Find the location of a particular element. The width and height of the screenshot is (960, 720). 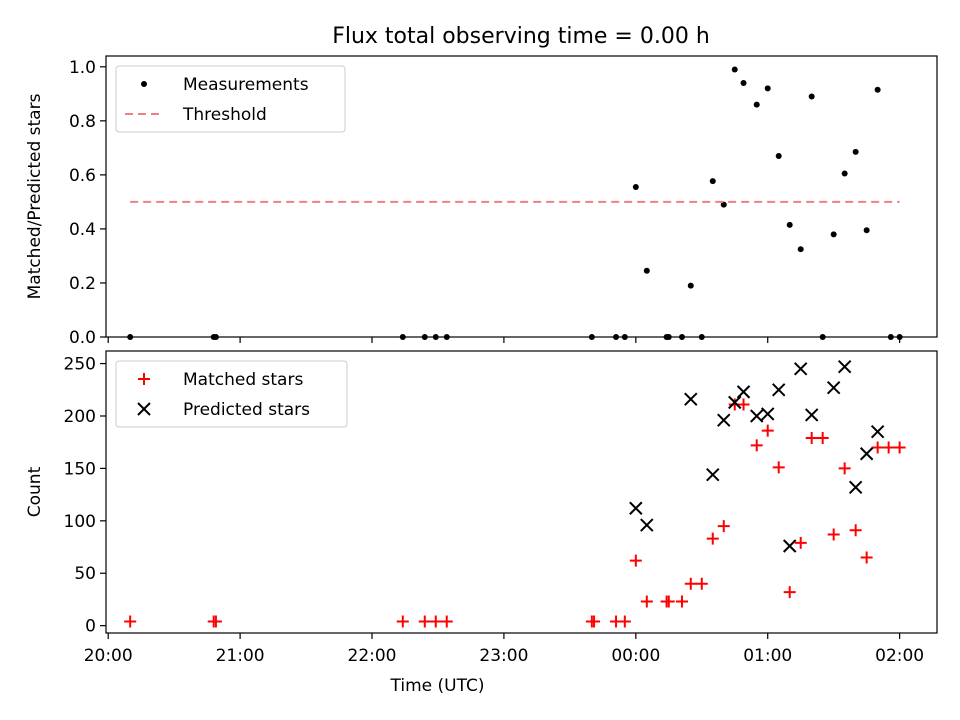

bottom-y-tick-label: 150 is located at coordinates (80, 469).